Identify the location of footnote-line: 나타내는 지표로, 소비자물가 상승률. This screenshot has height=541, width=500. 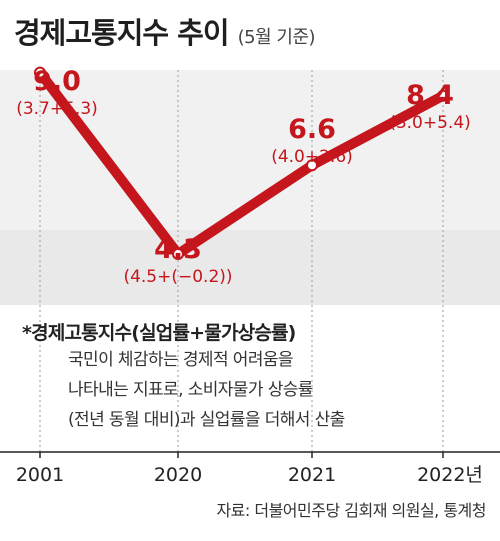
(190, 390).